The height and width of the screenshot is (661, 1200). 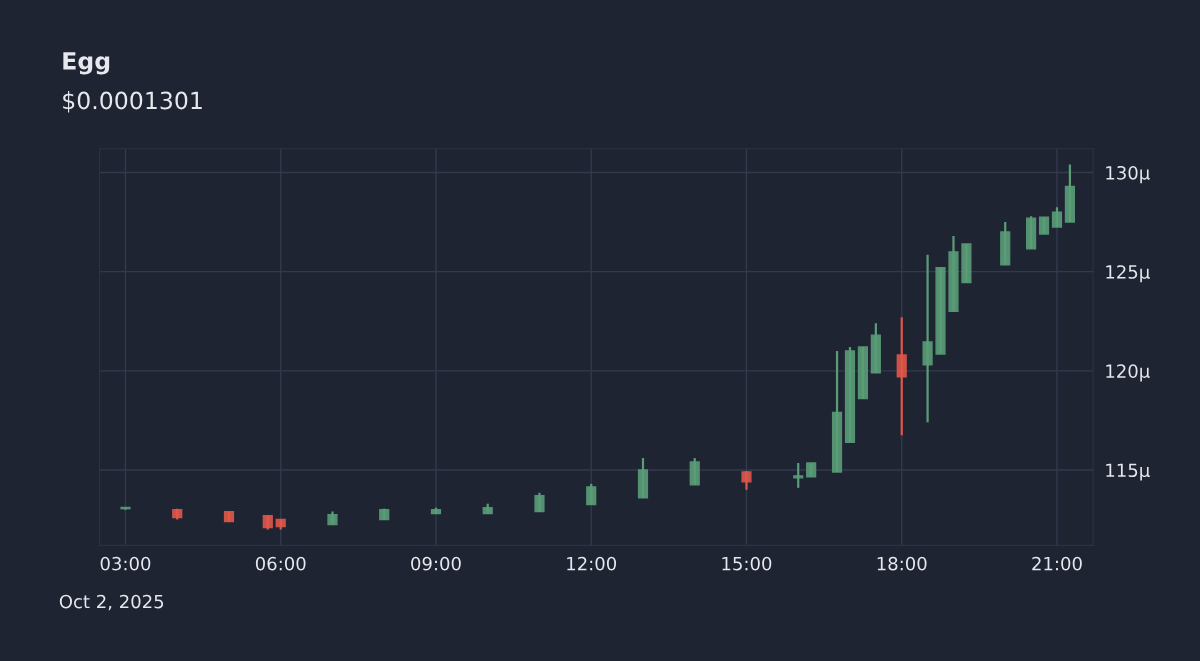 What do you see at coordinates (1057, 563) in the screenshot?
I see `x-tick-label: 21:00` at bounding box center [1057, 563].